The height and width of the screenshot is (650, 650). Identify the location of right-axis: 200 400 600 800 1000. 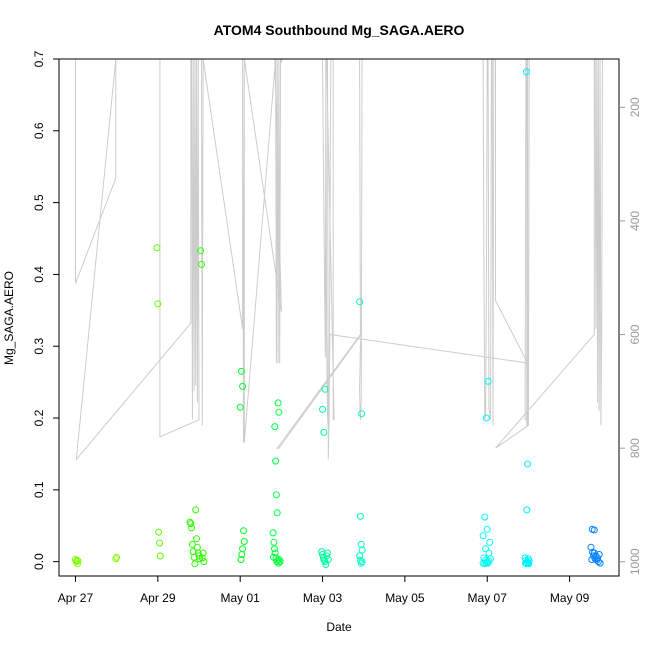
(630, 336).